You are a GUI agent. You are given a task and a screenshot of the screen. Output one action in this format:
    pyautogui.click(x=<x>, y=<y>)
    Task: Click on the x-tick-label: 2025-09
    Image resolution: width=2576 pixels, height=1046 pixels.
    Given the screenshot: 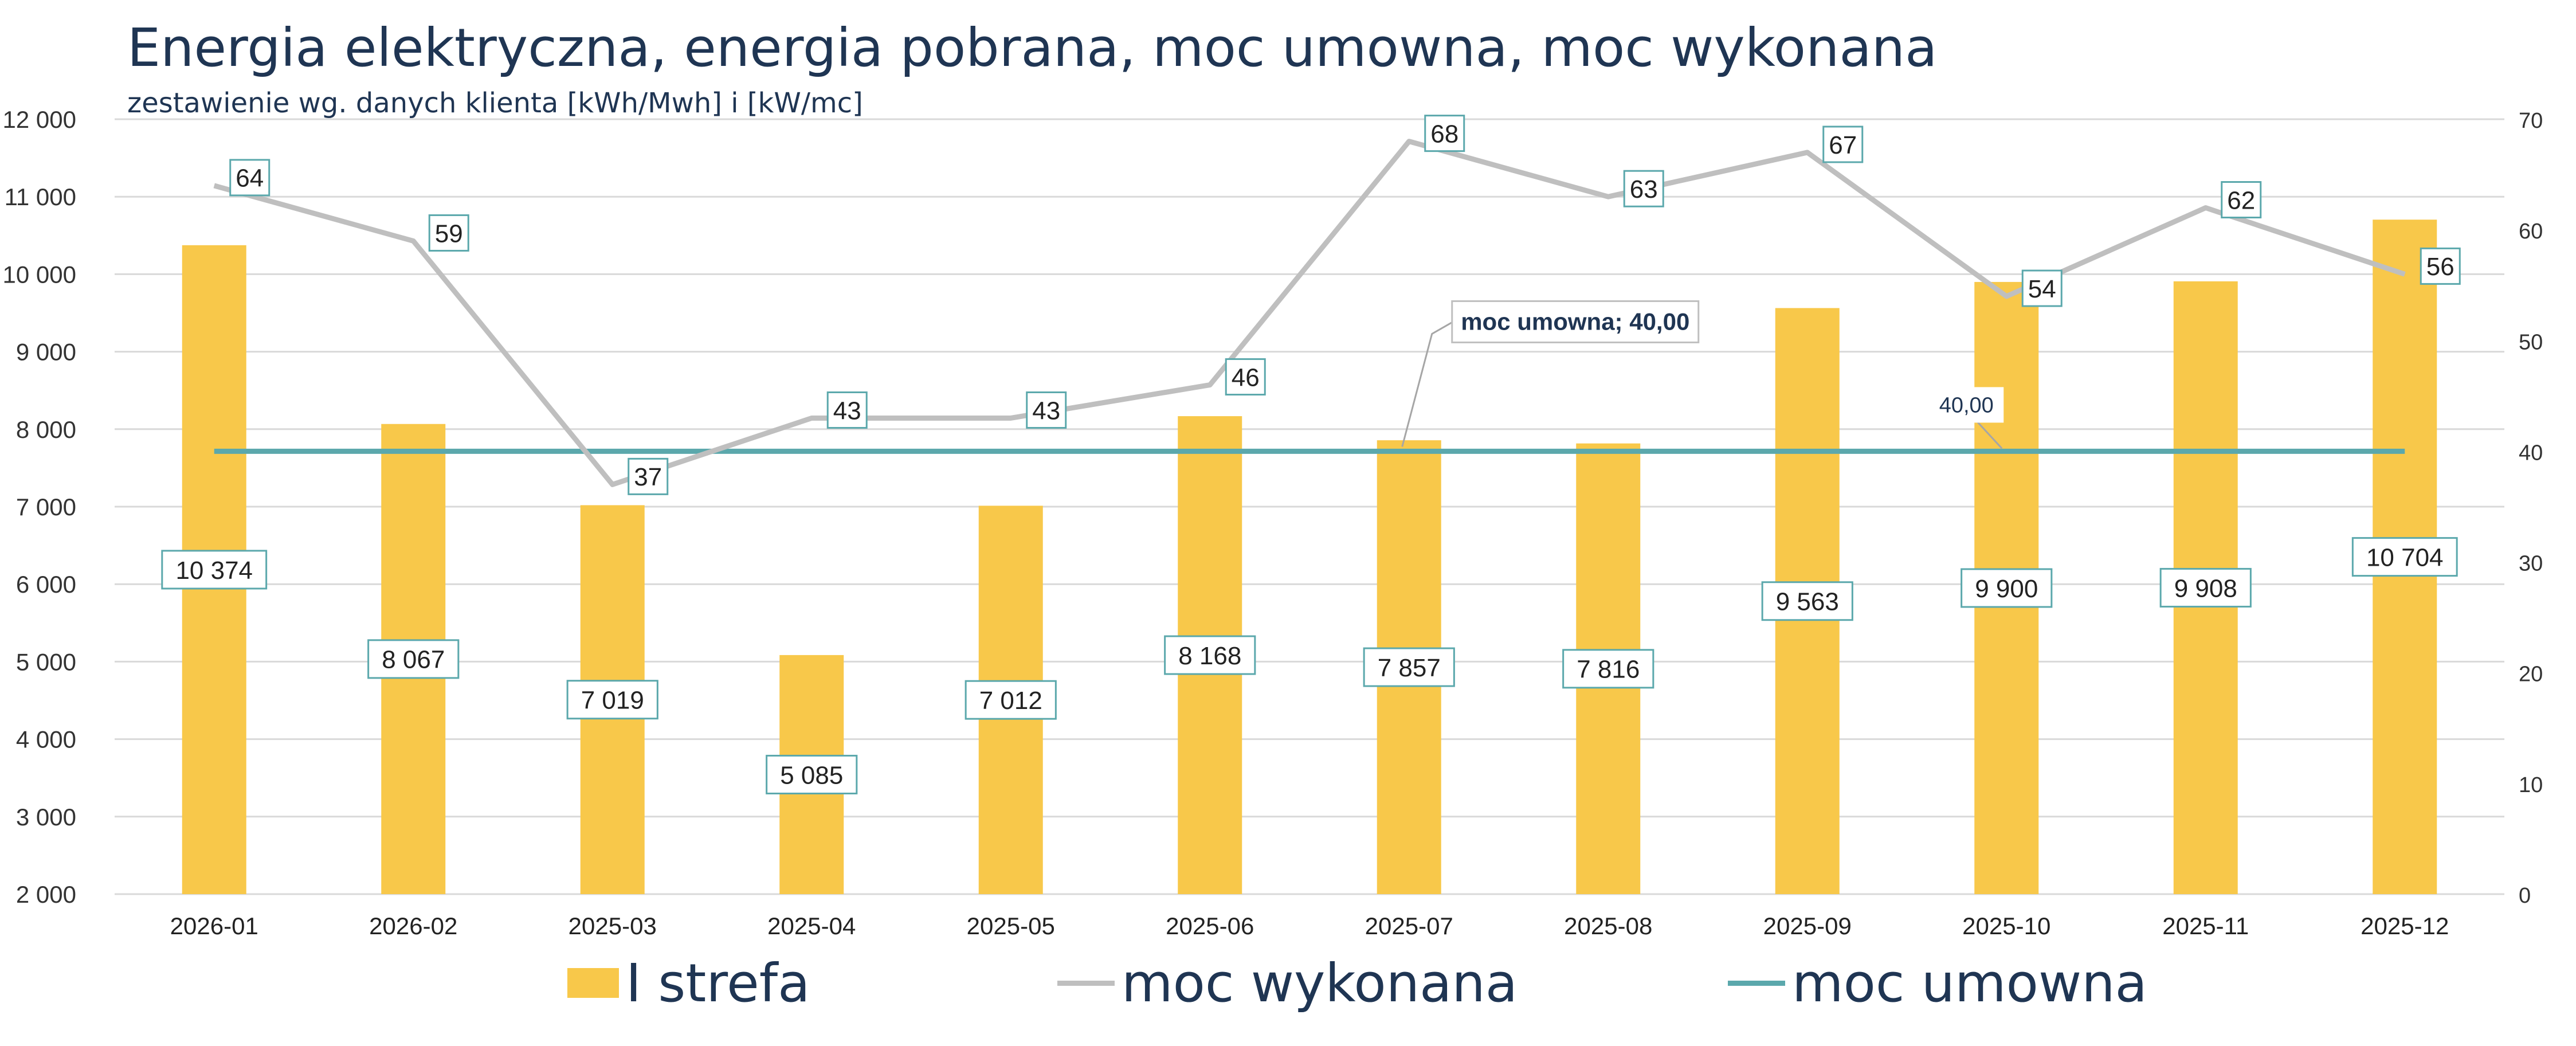 What is the action you would take?
    pyautogui.click(x=1807, y=926)
    